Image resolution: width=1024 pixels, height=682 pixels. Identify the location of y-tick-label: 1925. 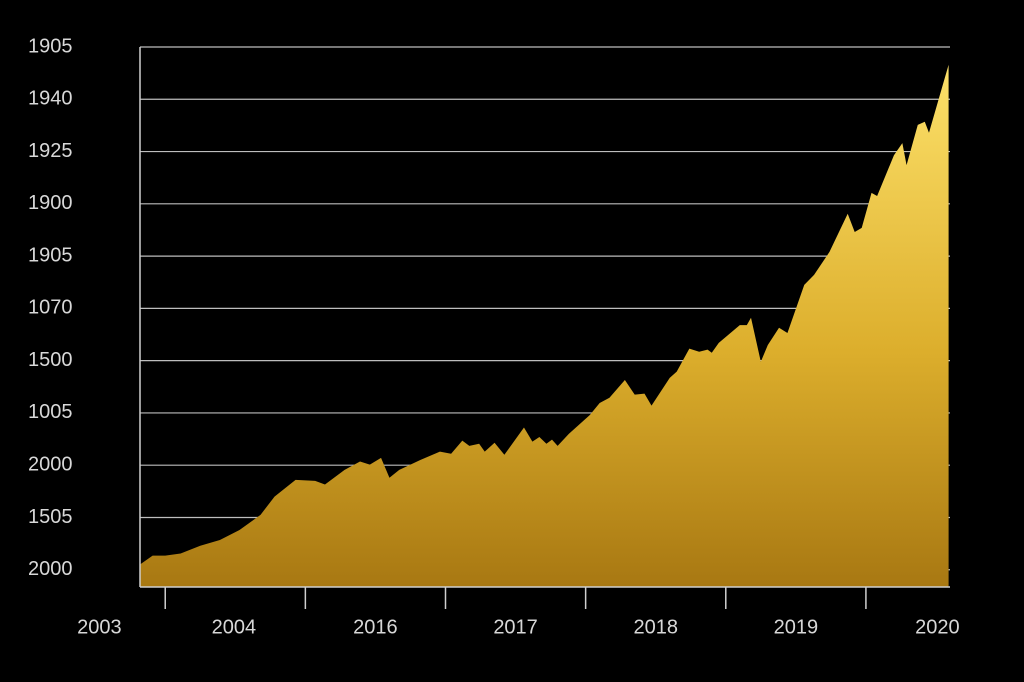
(50, 151).